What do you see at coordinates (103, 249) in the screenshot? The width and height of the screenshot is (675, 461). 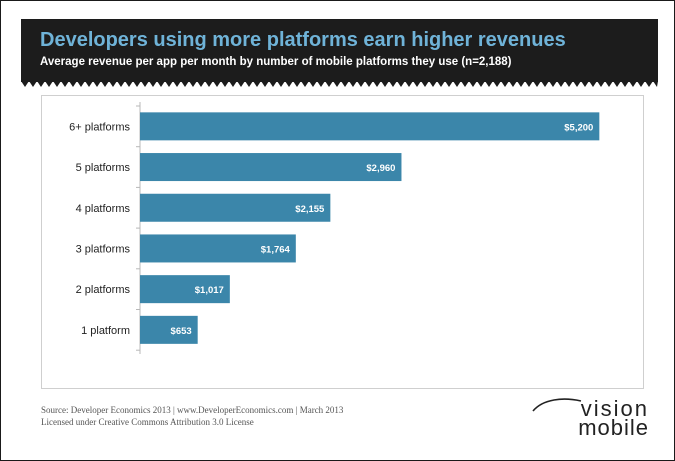 I see `category-label: 3 platforms` at bounding box center [103, 249].